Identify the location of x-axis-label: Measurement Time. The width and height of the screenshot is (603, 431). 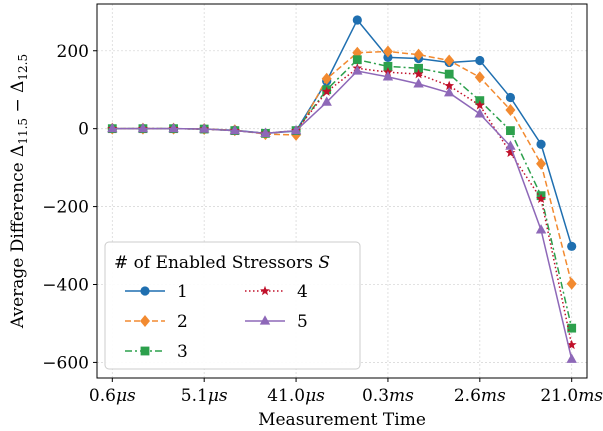
(342, 420).